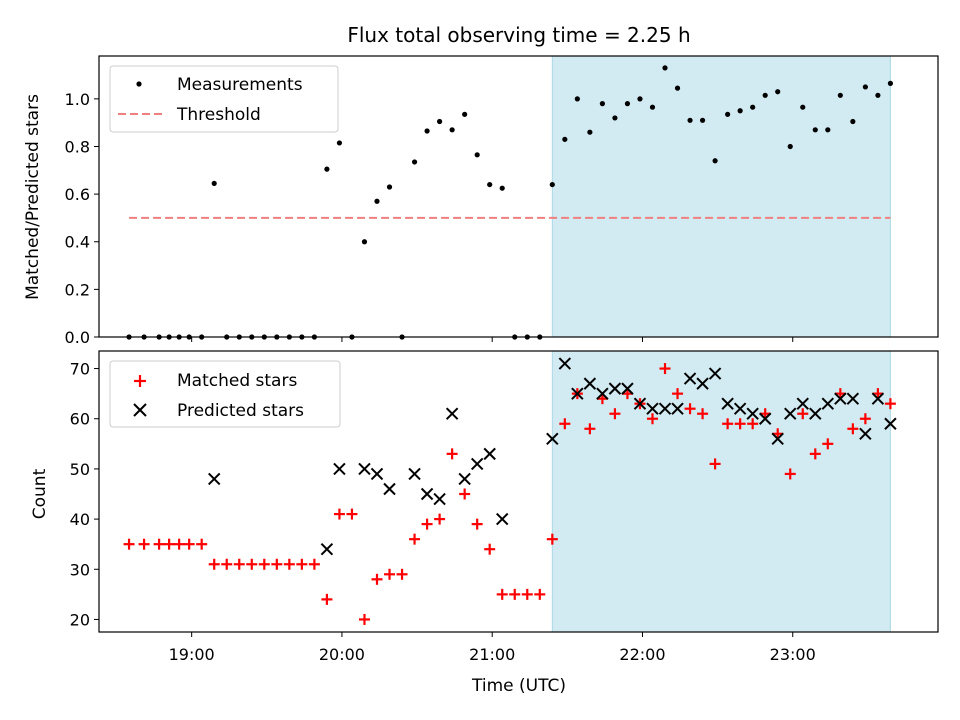 The height and width of the screenshot is (720, 960). I want to click on bottom-y-tick-label: 30, so click(80, 569).